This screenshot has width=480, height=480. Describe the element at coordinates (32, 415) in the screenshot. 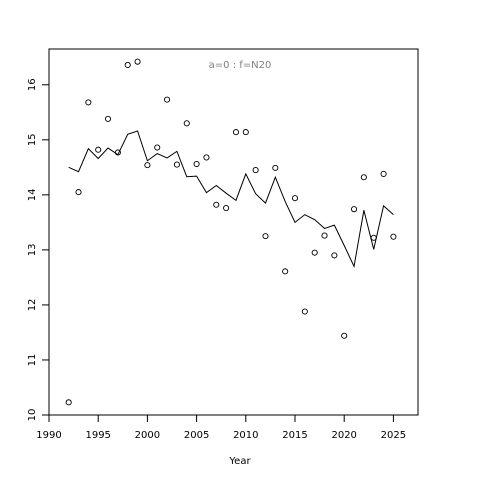

I see `y-tick-label: 10` at that location.